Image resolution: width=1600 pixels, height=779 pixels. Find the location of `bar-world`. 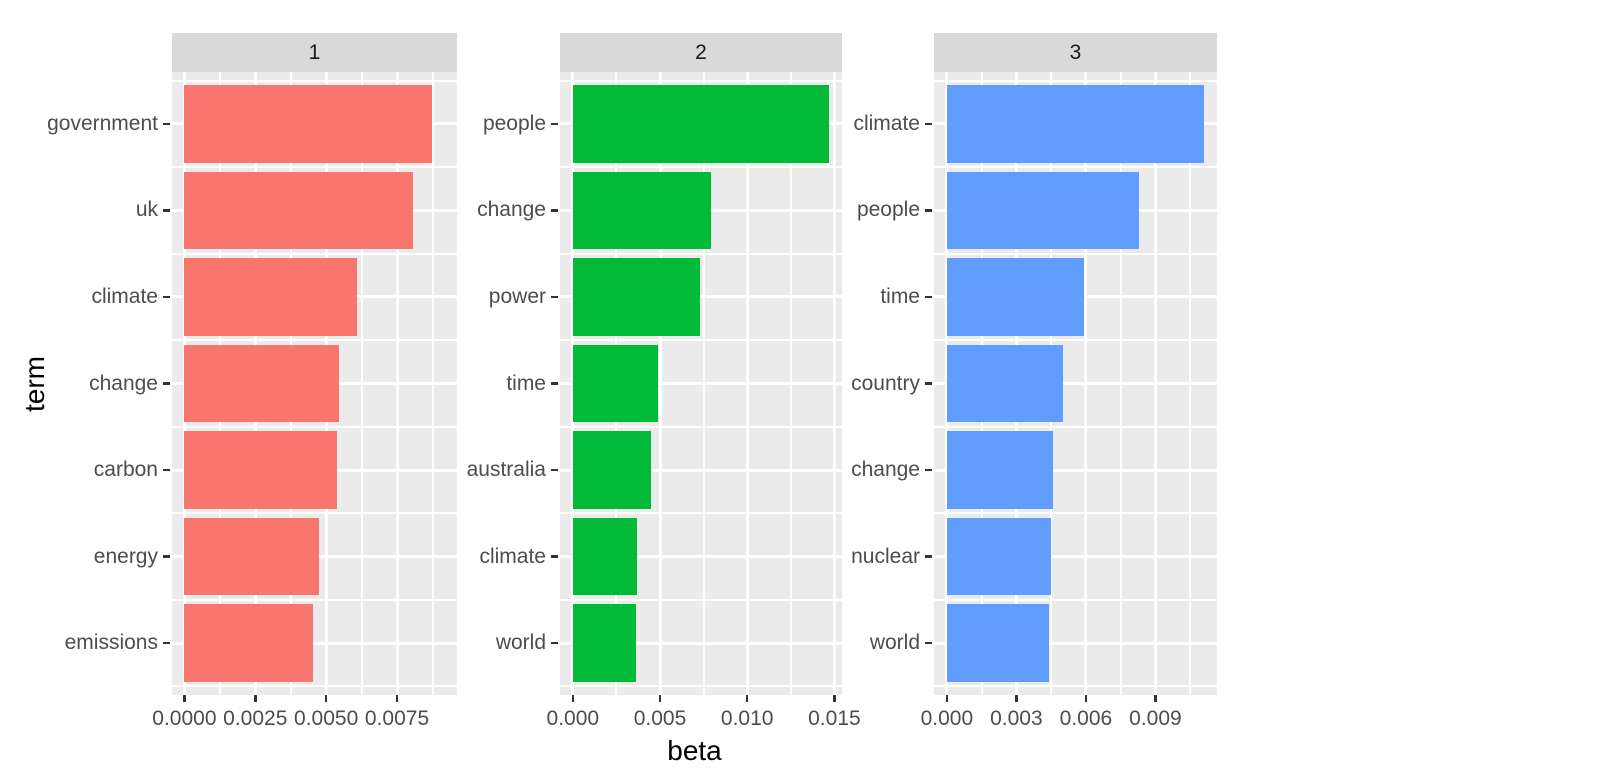

bar-world is located at coordinates (997, 643).